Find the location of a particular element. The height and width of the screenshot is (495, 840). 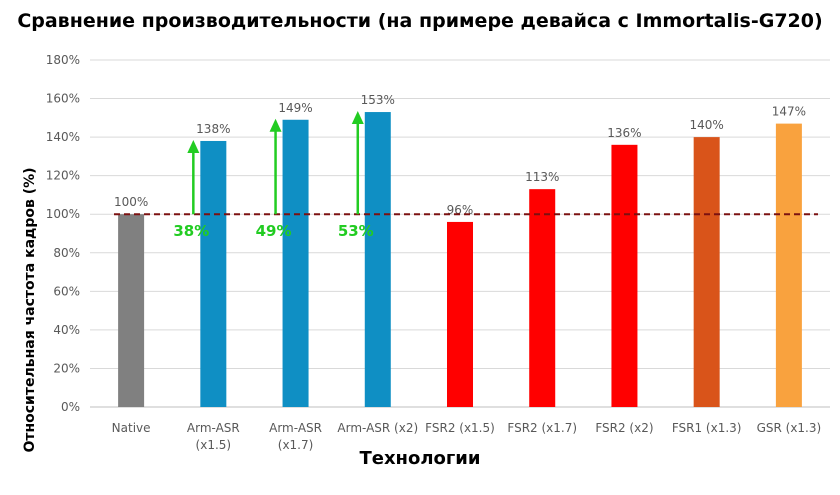

y-tick-label: 160% is located at coordinates (63, 99).